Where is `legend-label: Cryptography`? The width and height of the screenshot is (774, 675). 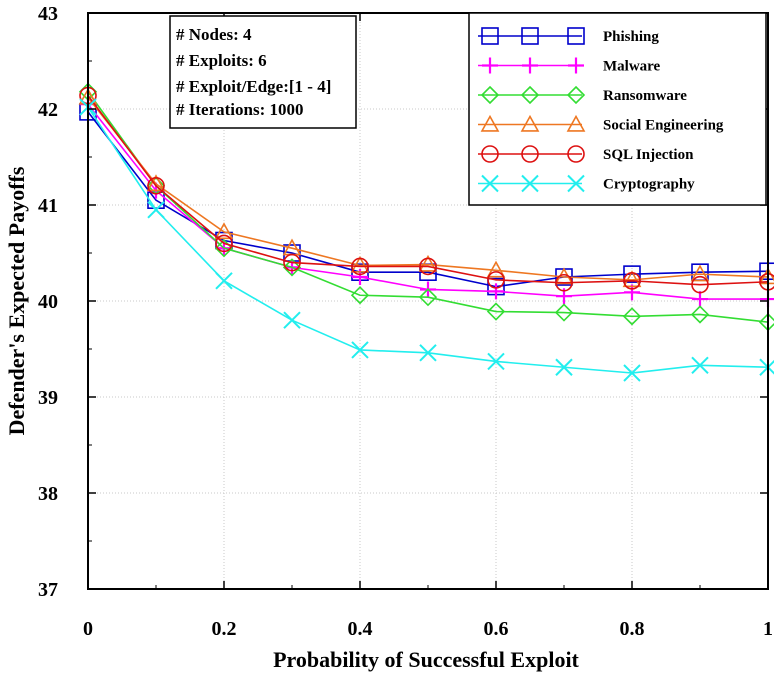
legend-label: Cryptography is located at coordinates (649, 185).